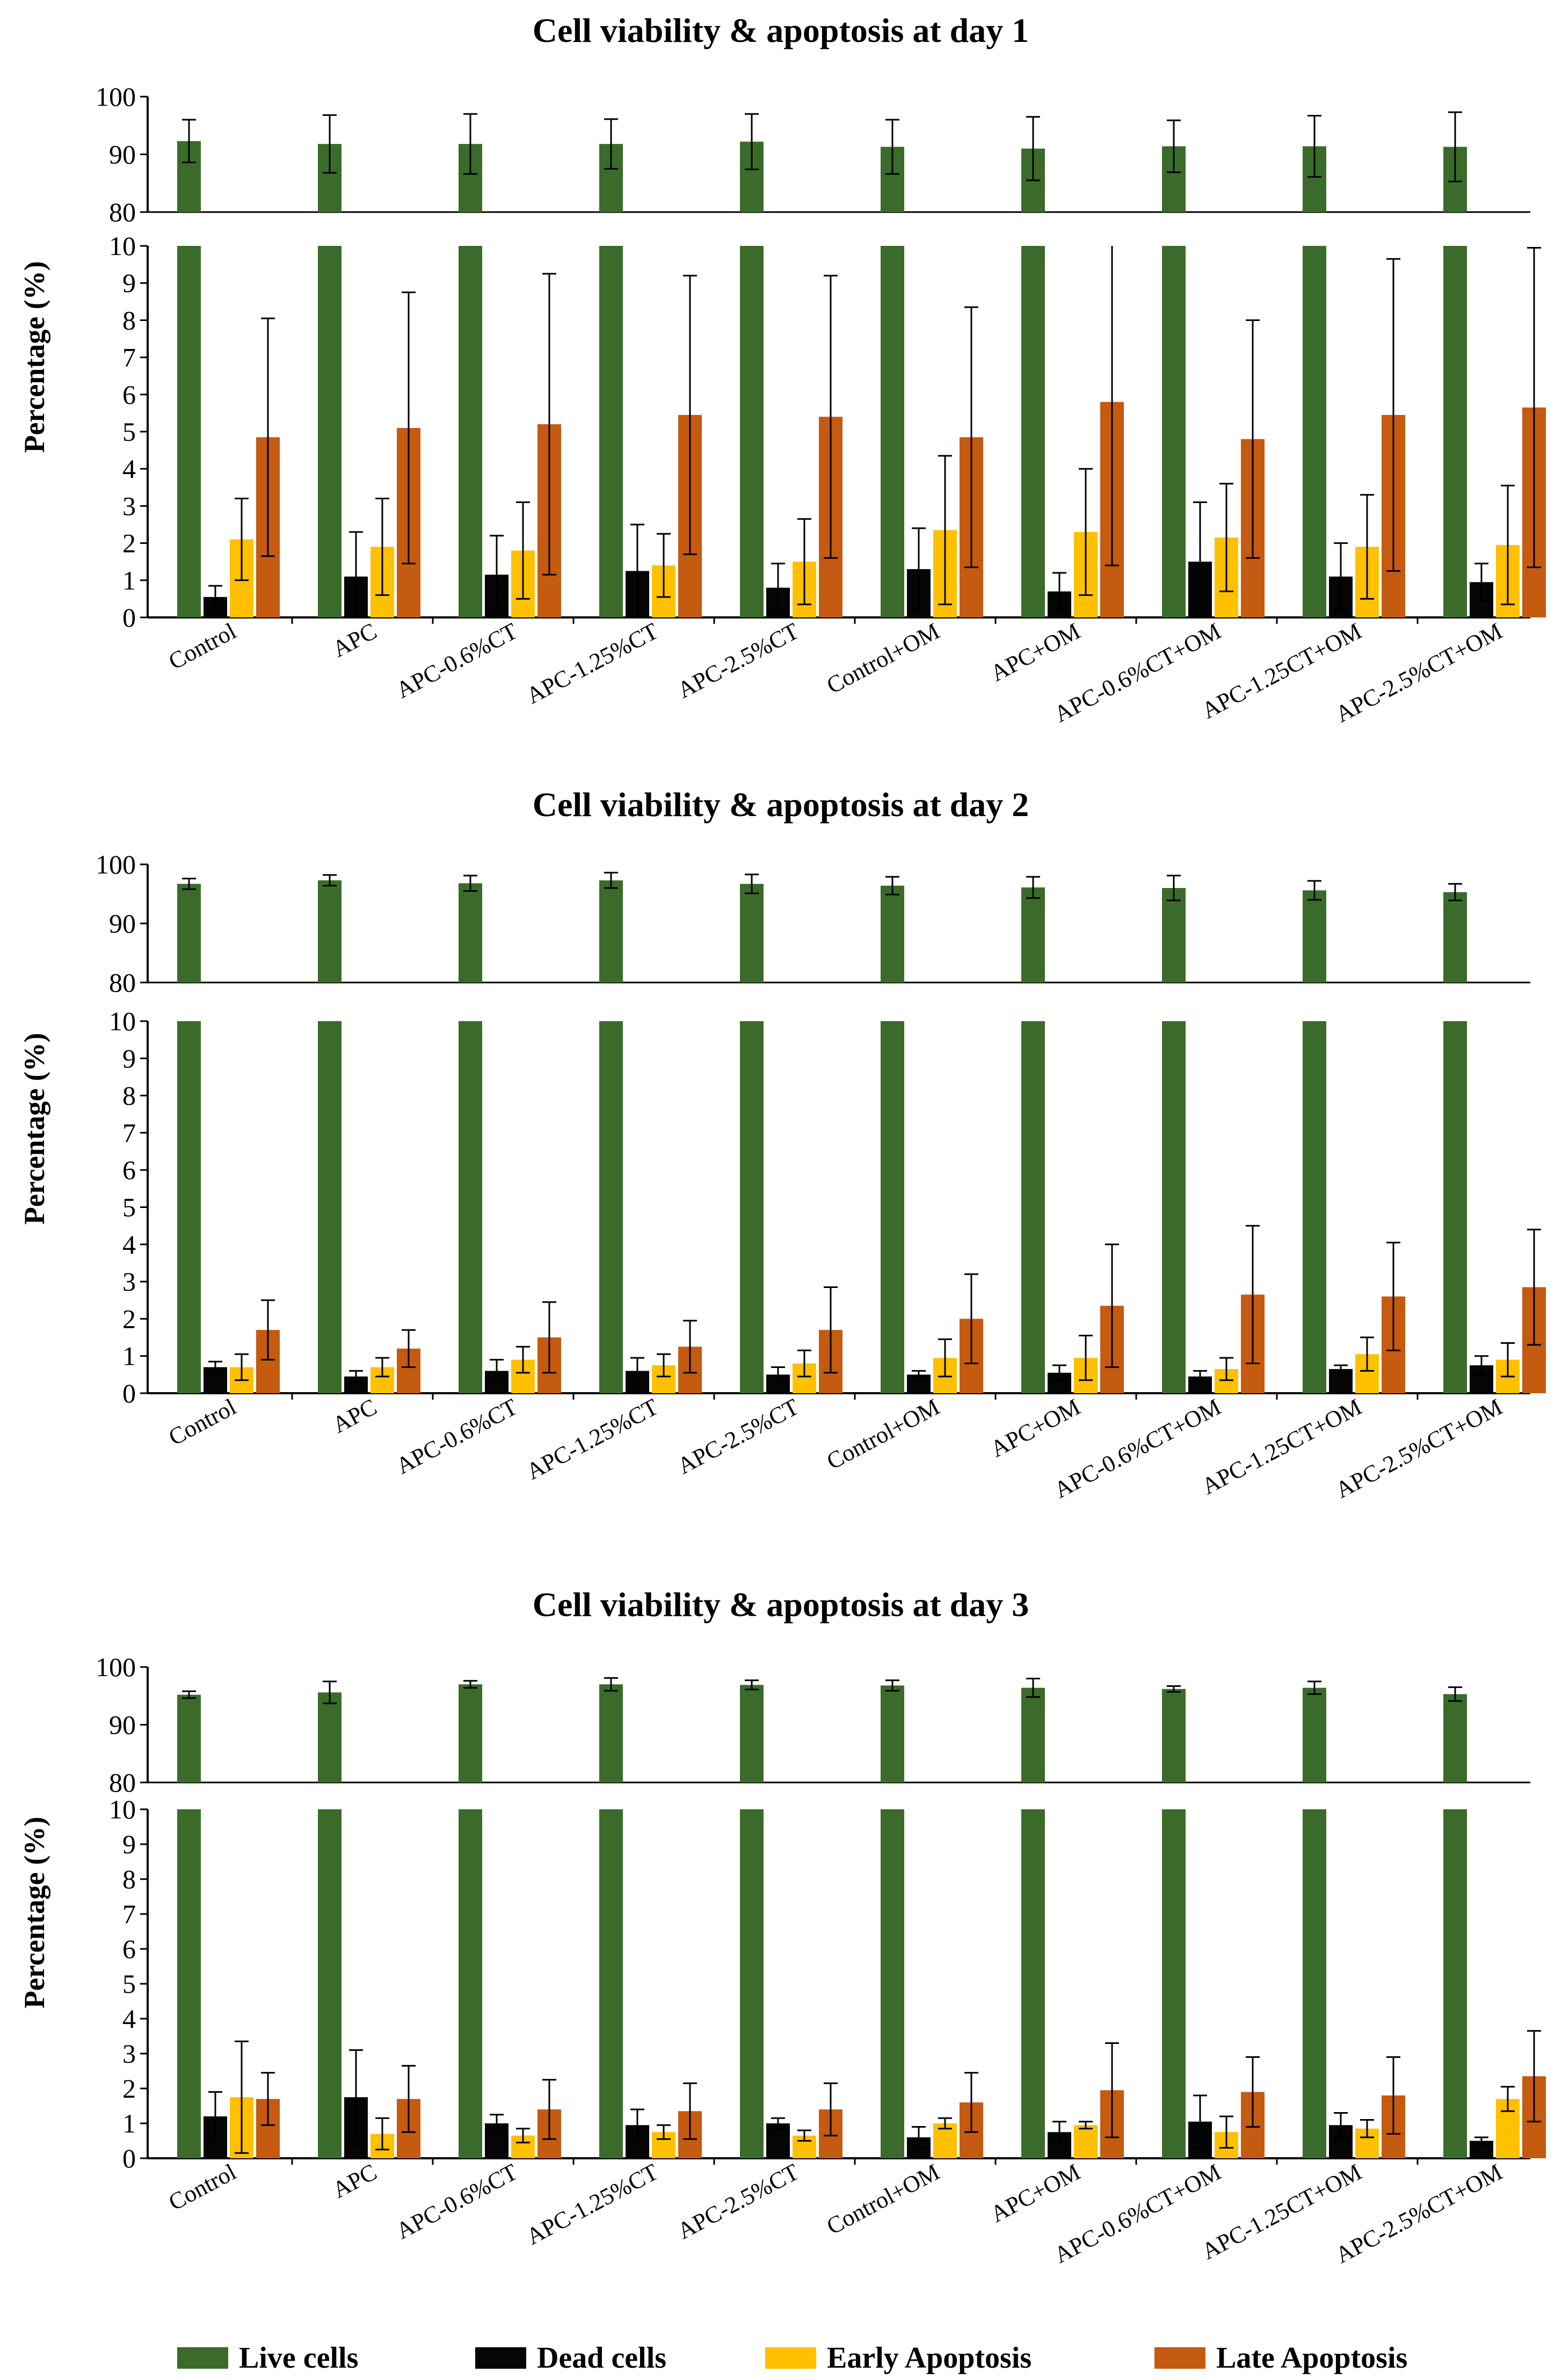 The width and height of the screenshot is (1562, 2380). I want to click on lower-y-tick-label: 4, so click(129, 2019).